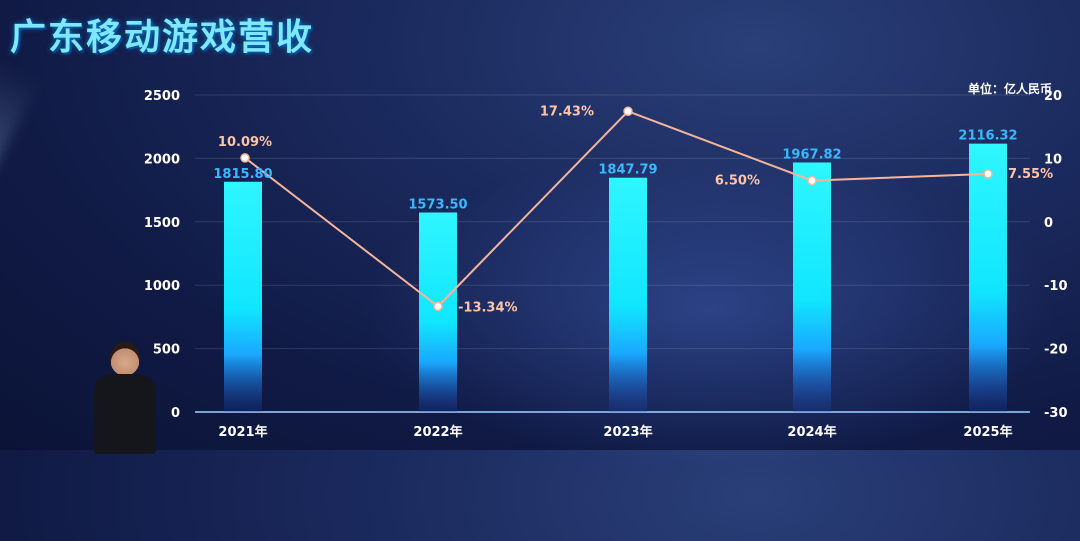  Describe the element at coordinates (162, 37) in the screenshot. I see `chart-title: 广东移动游戏营收` at that location.